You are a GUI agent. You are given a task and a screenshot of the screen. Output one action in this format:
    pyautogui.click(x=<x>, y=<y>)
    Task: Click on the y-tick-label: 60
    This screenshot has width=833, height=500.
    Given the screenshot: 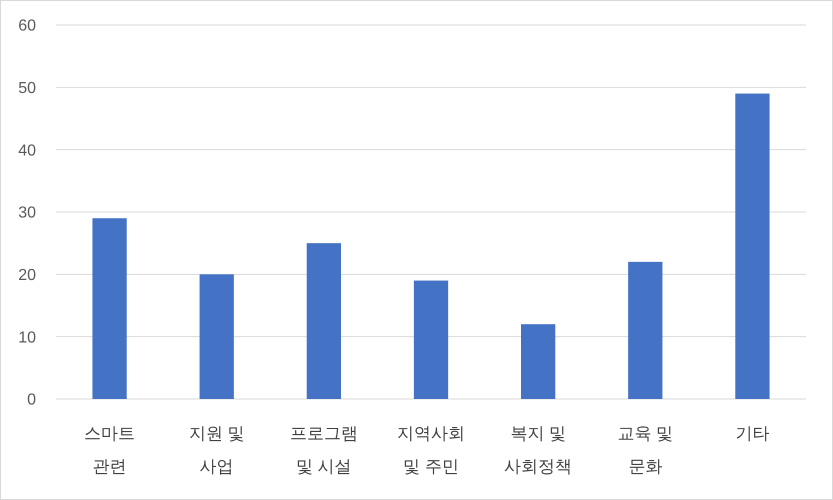 What is the action you would take?
    pyautogui.click(x=27, y=26)
    